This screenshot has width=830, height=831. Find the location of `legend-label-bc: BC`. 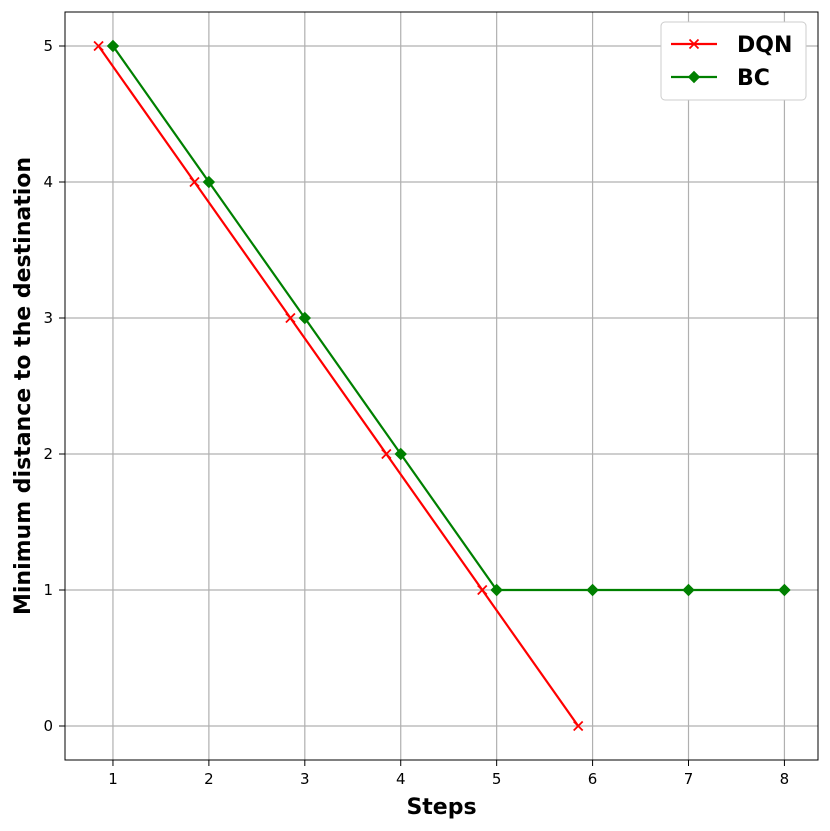

legend-label-bc: BC is located at coordinates (753, 78).